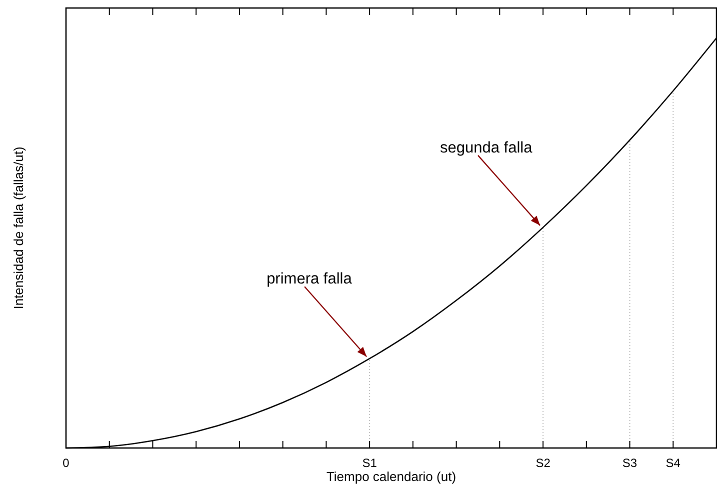  What do you see at coordinates (391, 476) in the screenshot?
I see `x-axis-title: Tiempo calendario (ut)` at bounding box center [391, 476].